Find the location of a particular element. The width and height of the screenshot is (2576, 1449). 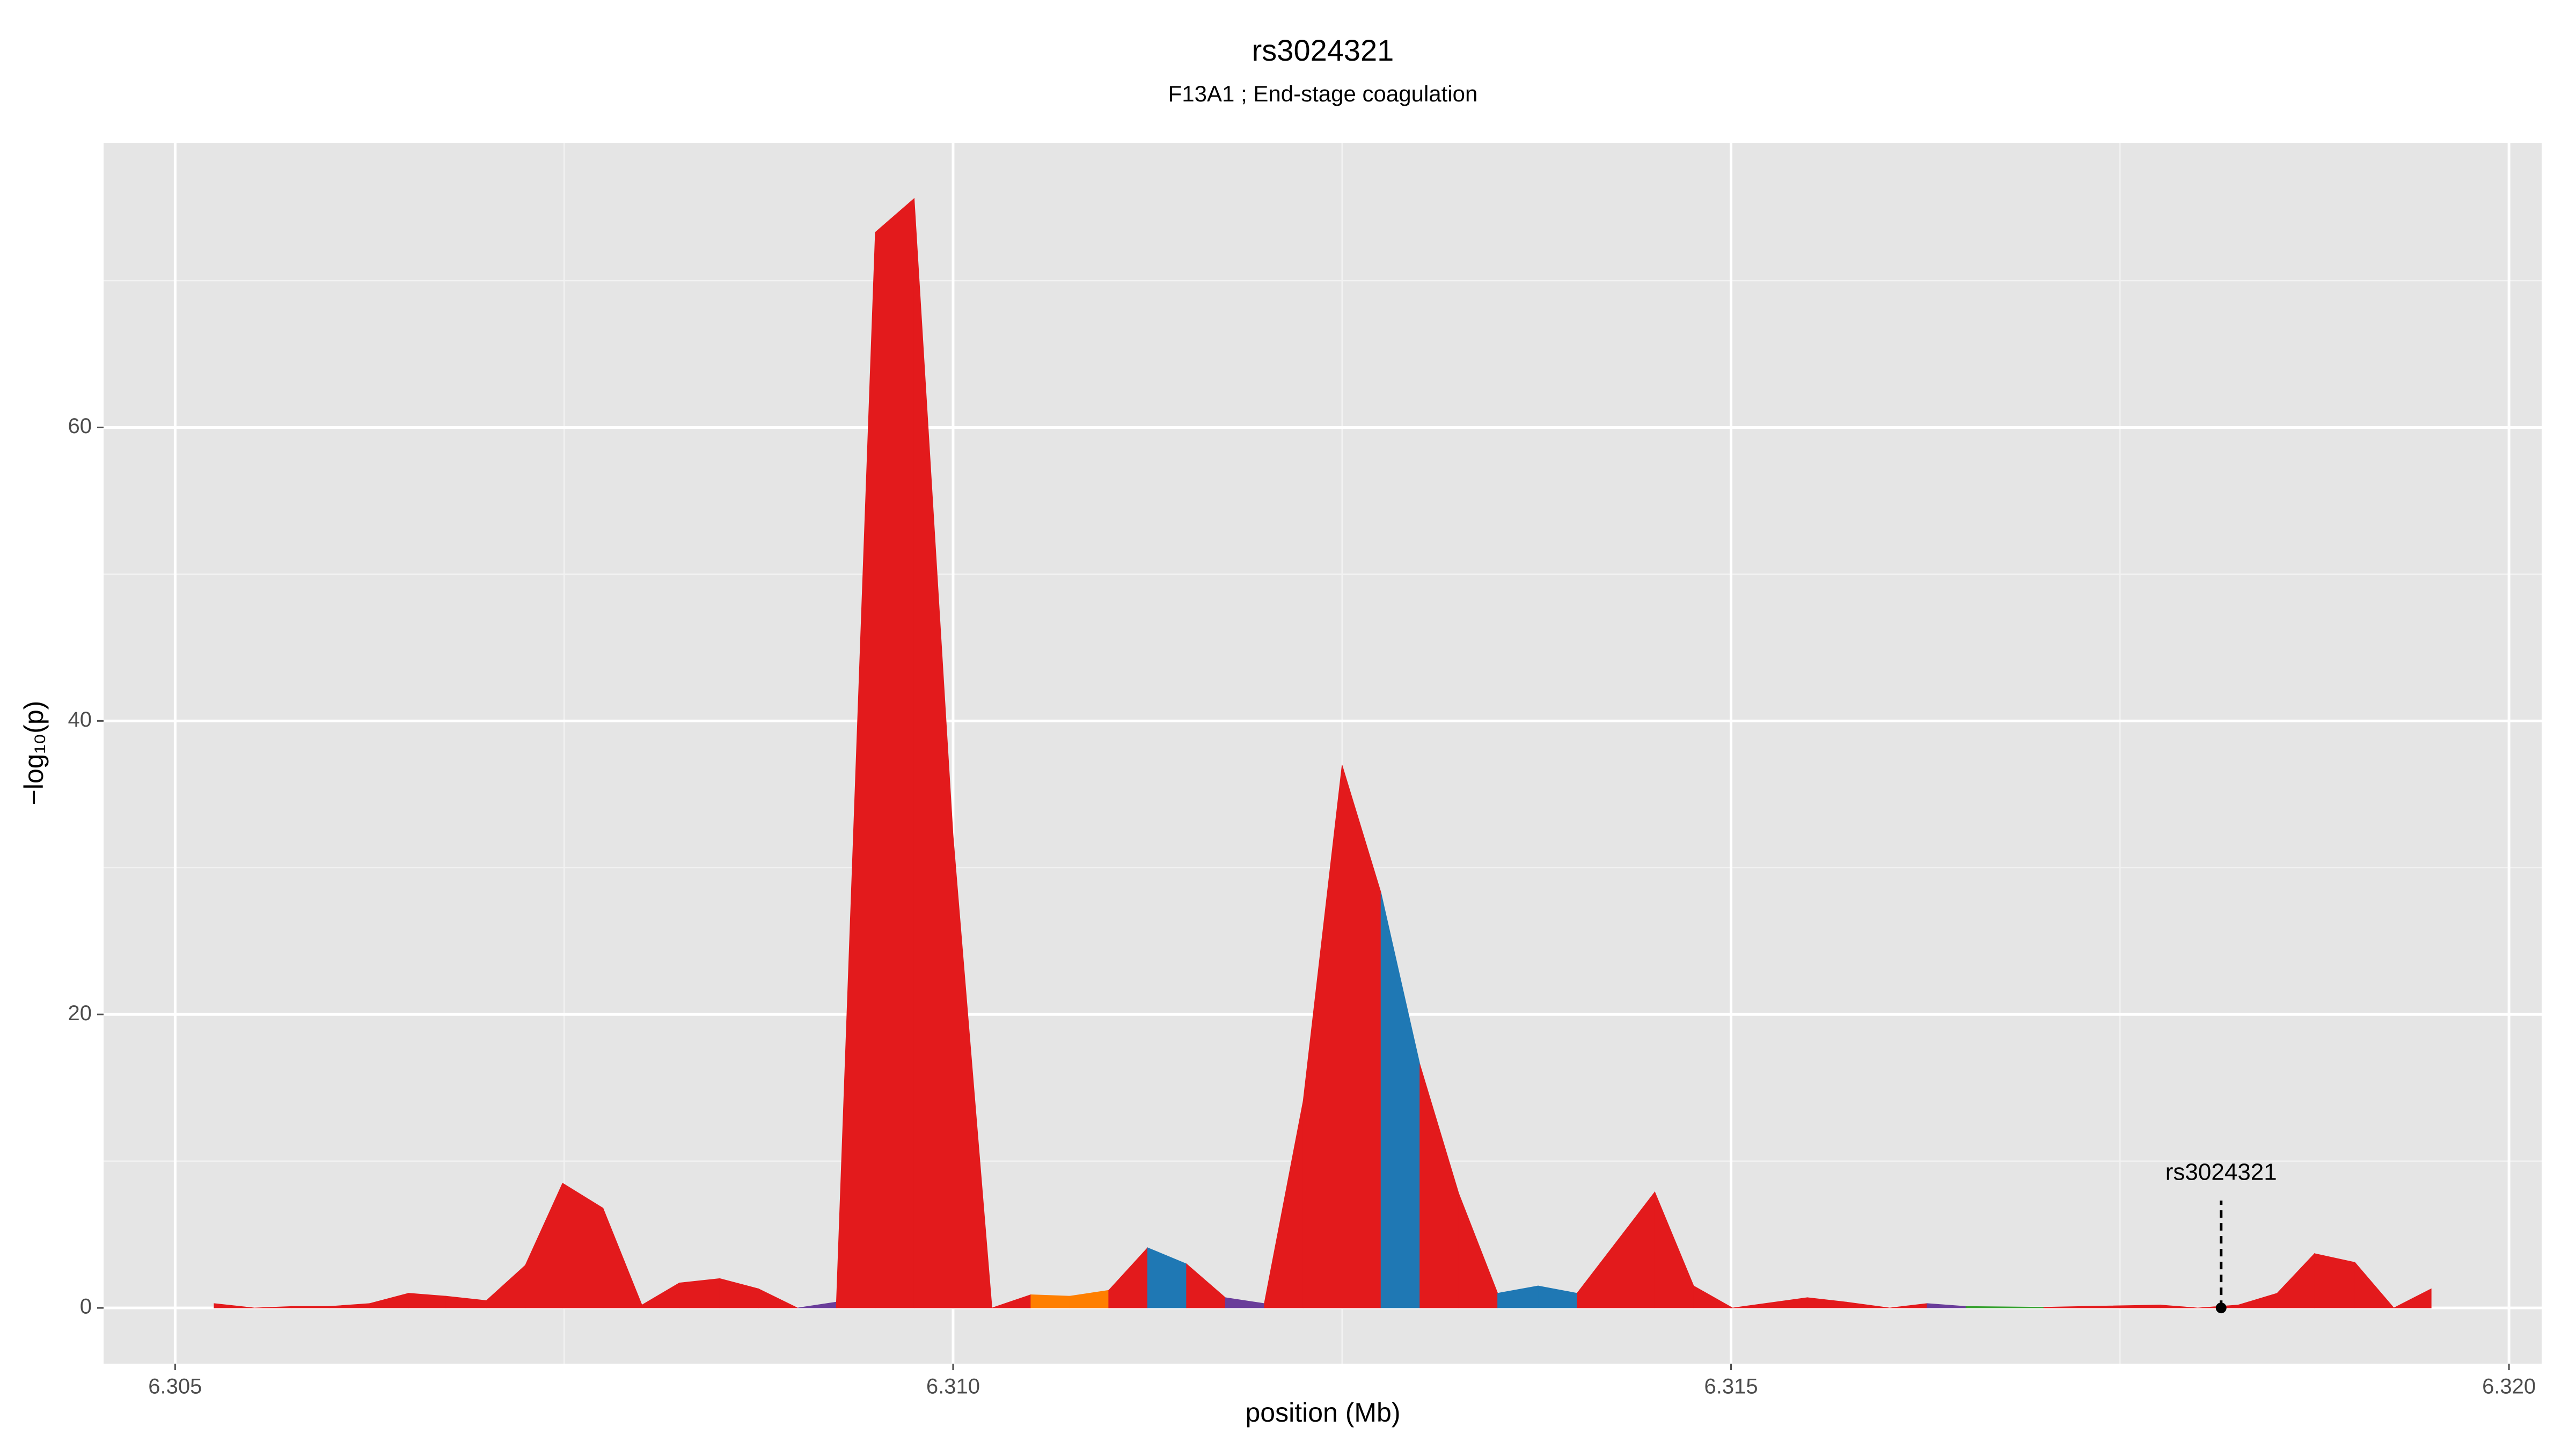

chart-subtitle: F13A1 ; End-stage coagulation is located at coordinates (1323, 93).